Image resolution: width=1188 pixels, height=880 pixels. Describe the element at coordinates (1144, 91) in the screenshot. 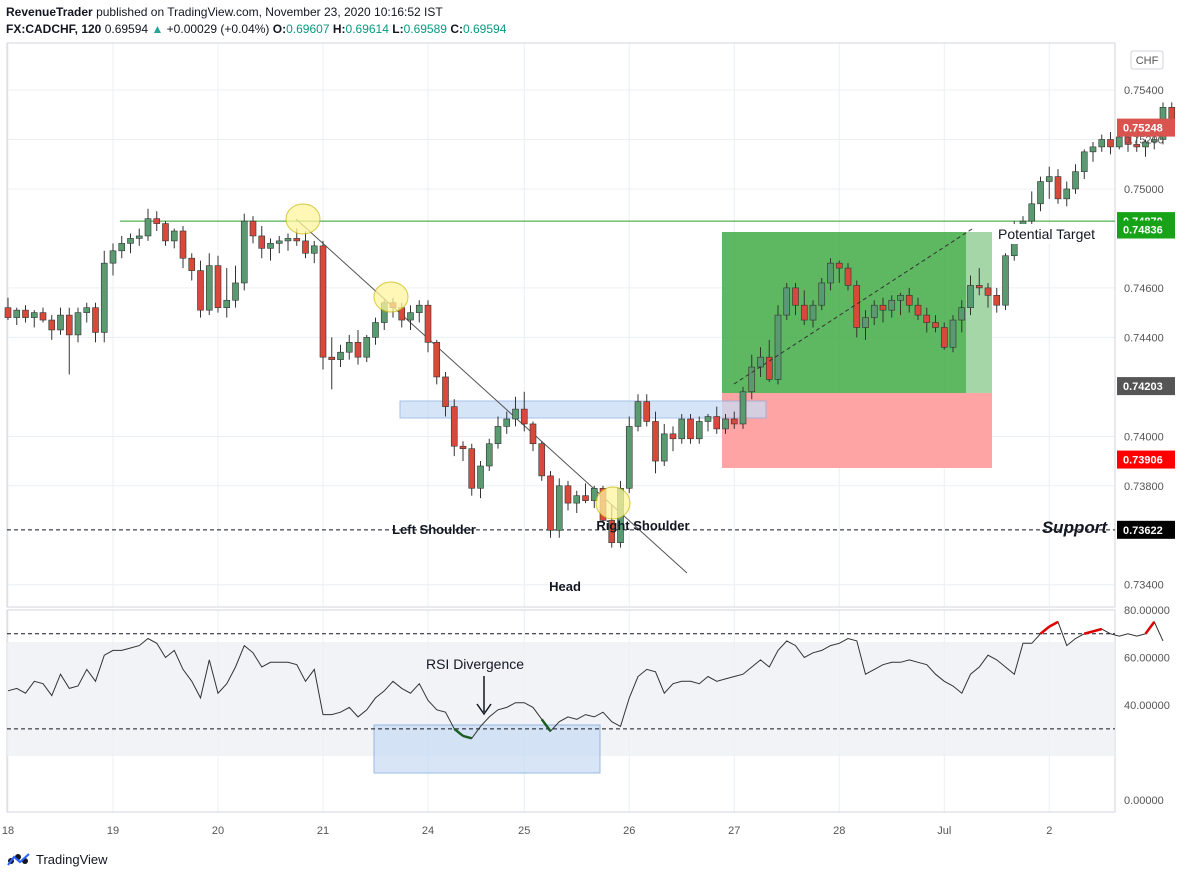

I see `price-tick: 0.75400` at that location.